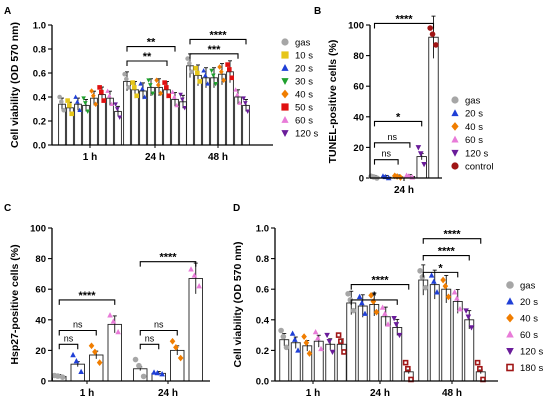 The image size is (550, 401). I want to click on y-tick-label: 100, so click(356, 26).